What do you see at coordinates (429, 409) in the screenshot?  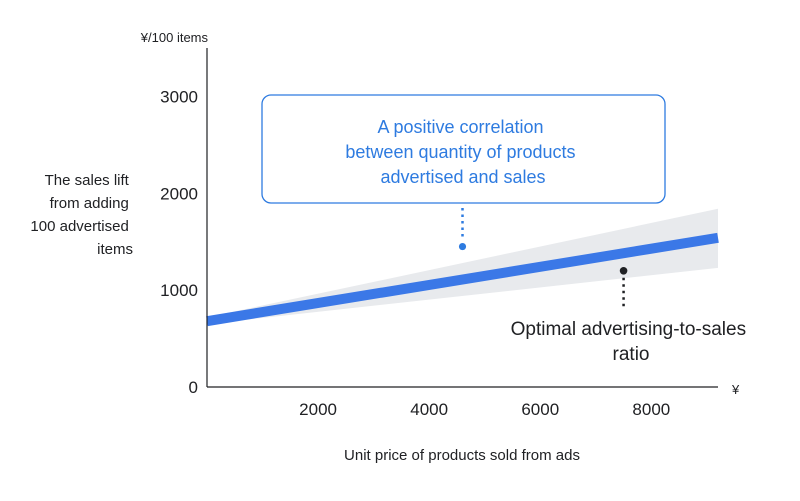 I see `x-tick-label: 4000` at bounding box center [429, 409].